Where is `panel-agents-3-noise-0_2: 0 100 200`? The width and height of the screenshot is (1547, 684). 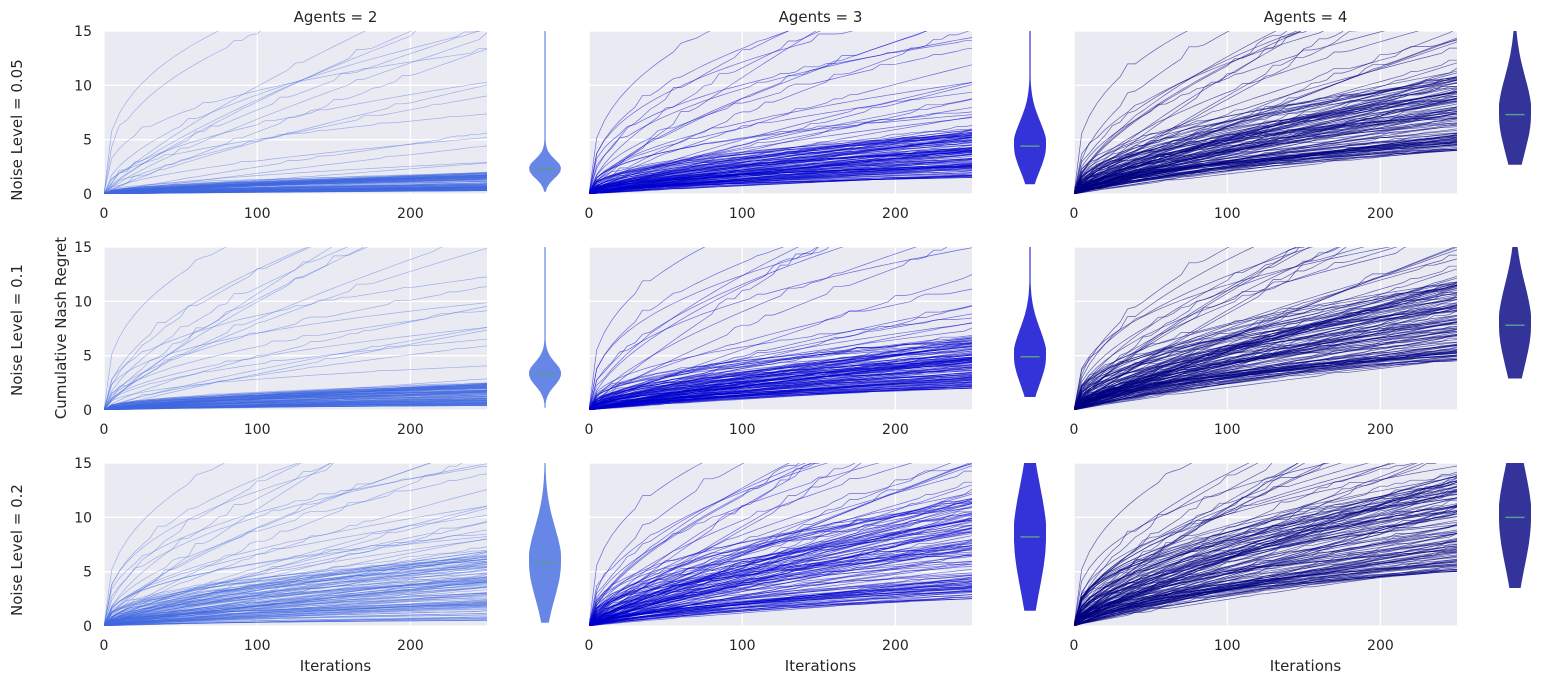 panel-agents-3-noise-0_2: 0 100 200 is located at coordinates (815, 558).